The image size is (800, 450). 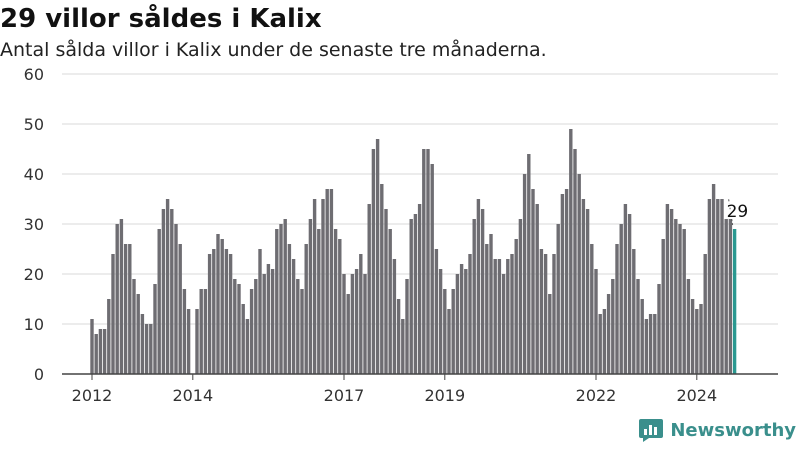 What do you see at coordinates (34, 224) in the screenshot?
I see `y-tick-label: 30` at bounding box center [34, 224].